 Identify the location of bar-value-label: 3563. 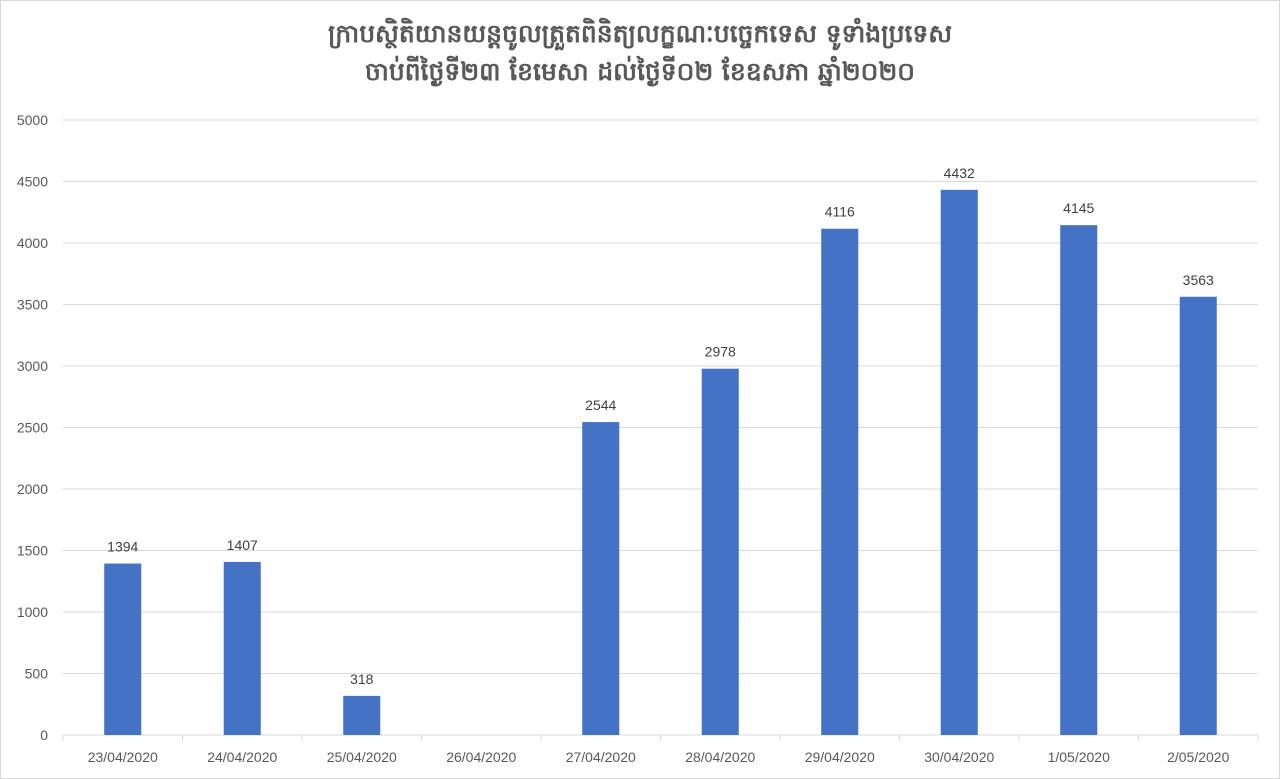
(1198, 280).